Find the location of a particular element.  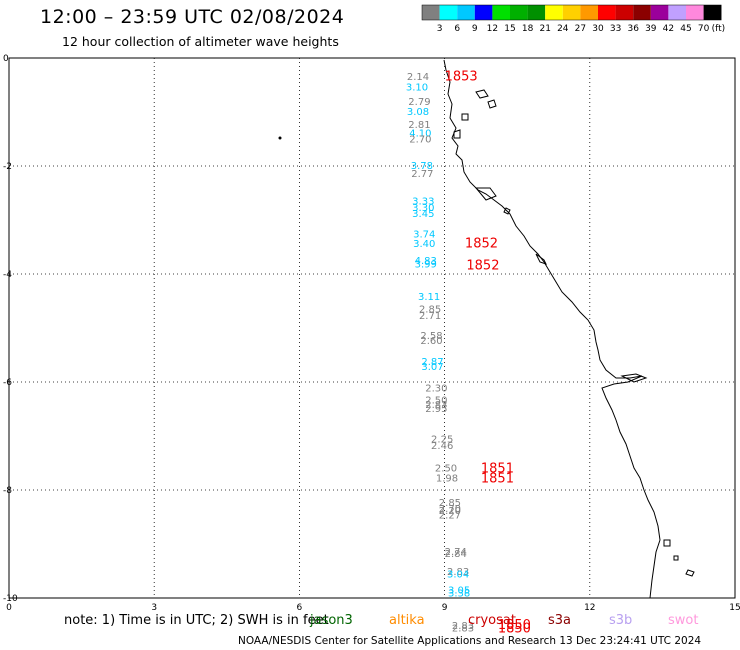

x-tick-label: 6 is located at coordinates (300, 608).